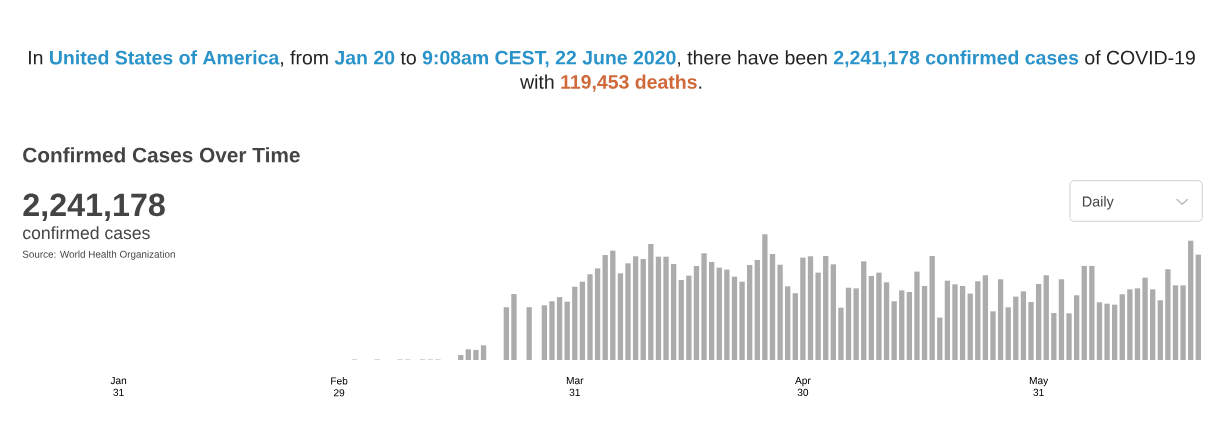  What do you see at coordinates (161, 155) in the screenshot?
I see `chart-subtitle: Confirmed Cases Over Time` at bounding box center [161, 155].